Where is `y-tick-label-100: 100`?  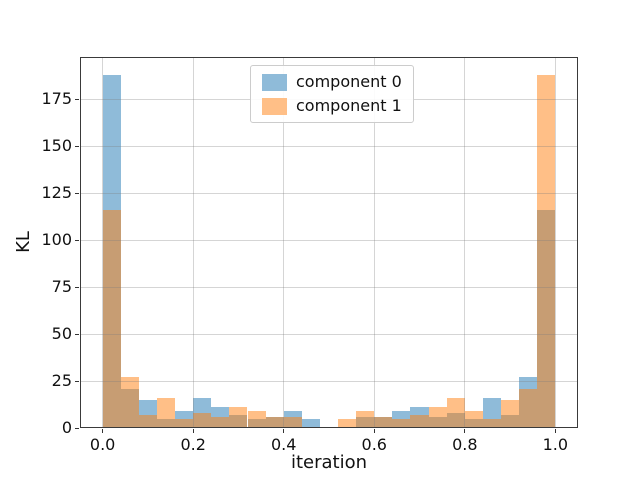
y-tick-label-100: 100 is located at coordinates (56, 240).